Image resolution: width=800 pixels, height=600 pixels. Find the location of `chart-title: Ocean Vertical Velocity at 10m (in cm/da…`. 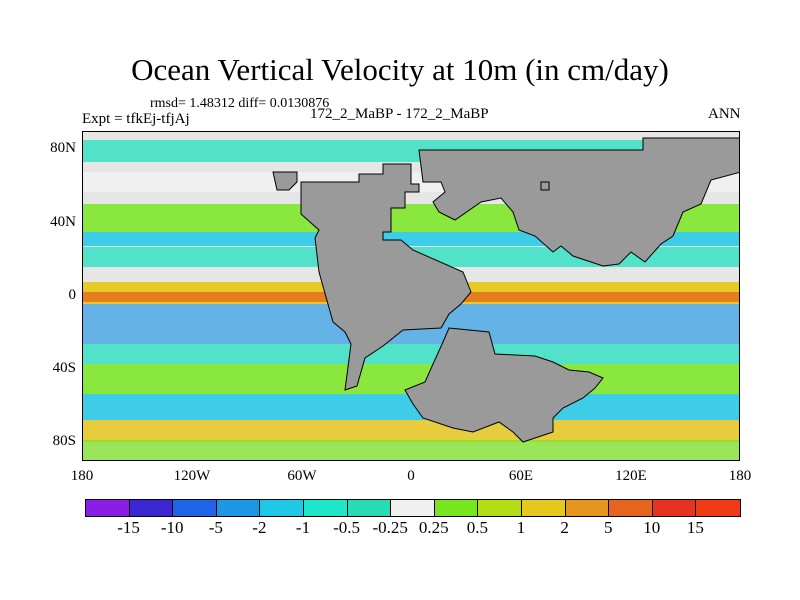

chart-title: Ocean Vertical Velocity at 10m (in cm/da… is located at coordinates (400, 69).